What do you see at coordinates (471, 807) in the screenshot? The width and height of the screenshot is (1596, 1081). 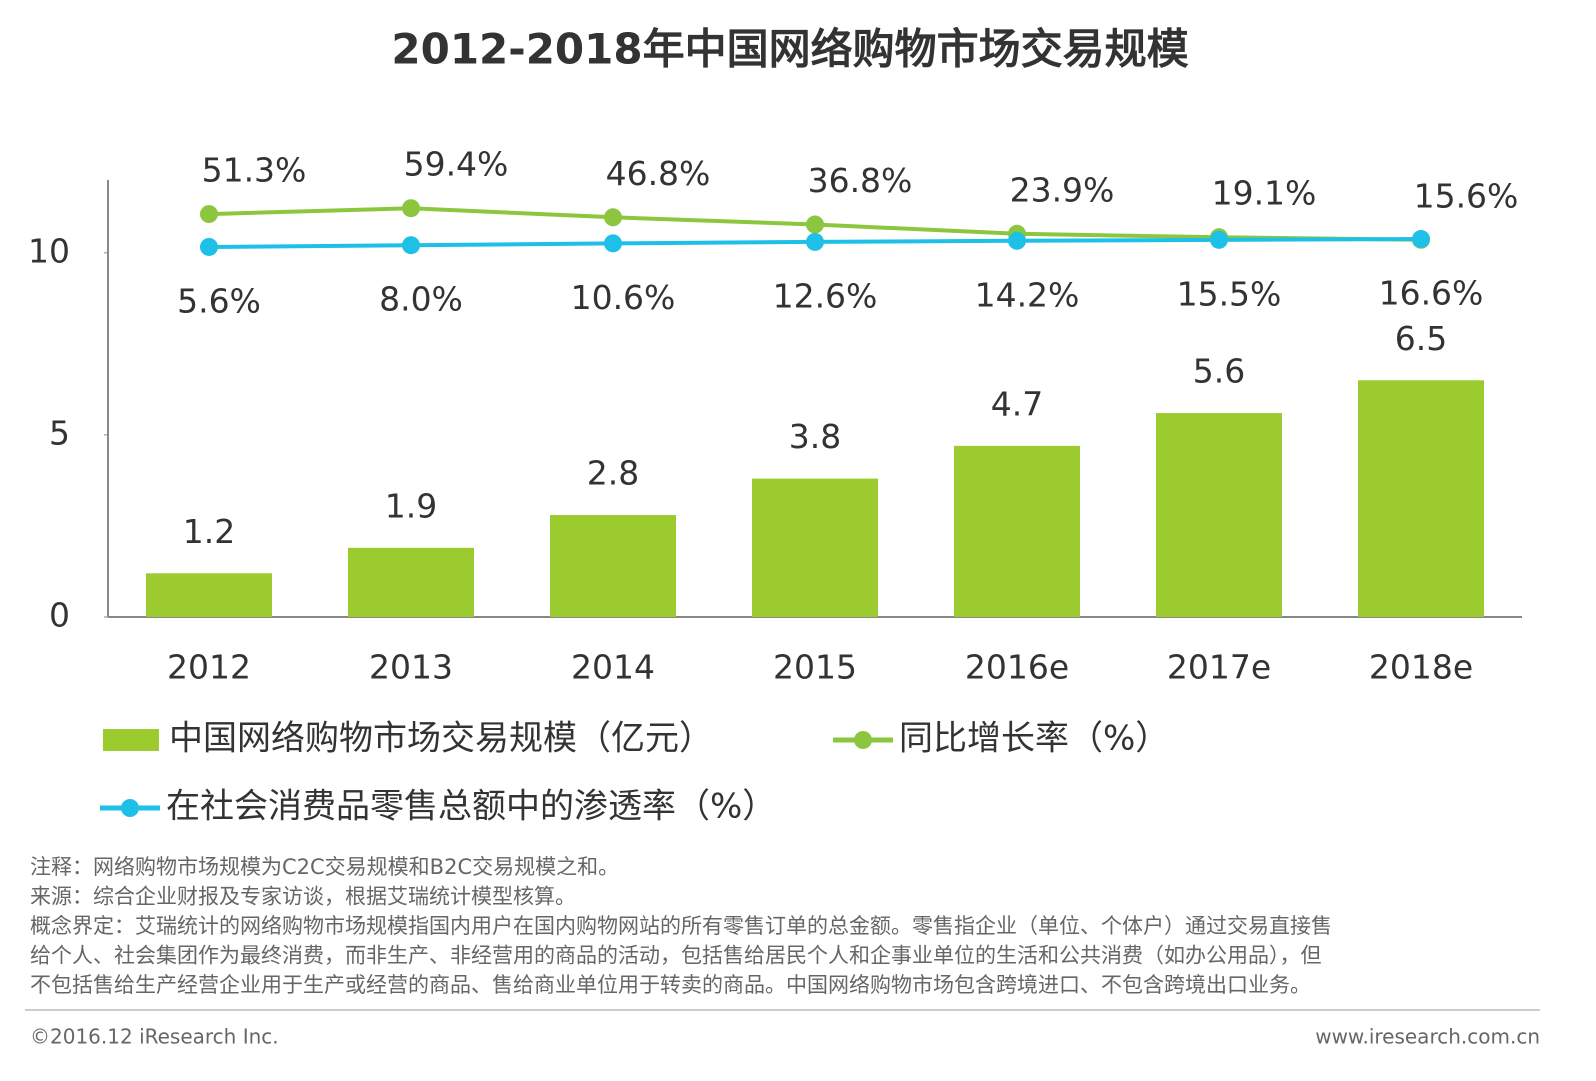 I see `legend-label: 在社会消费品零售总额中的渗透率（%）` at bounding box center [471, 807].